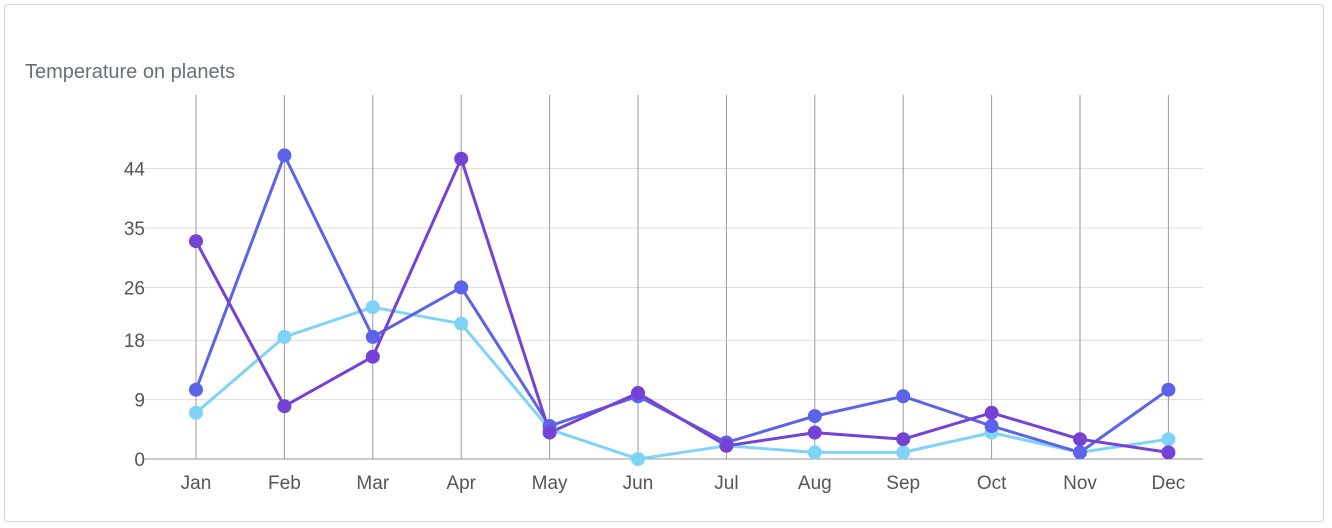 This screenshot has width=1332, height=528. What do you see at coordinates (134, 229) in the screenshot?
I see `y-tick-label: 35` at bounding box center [134, 229].